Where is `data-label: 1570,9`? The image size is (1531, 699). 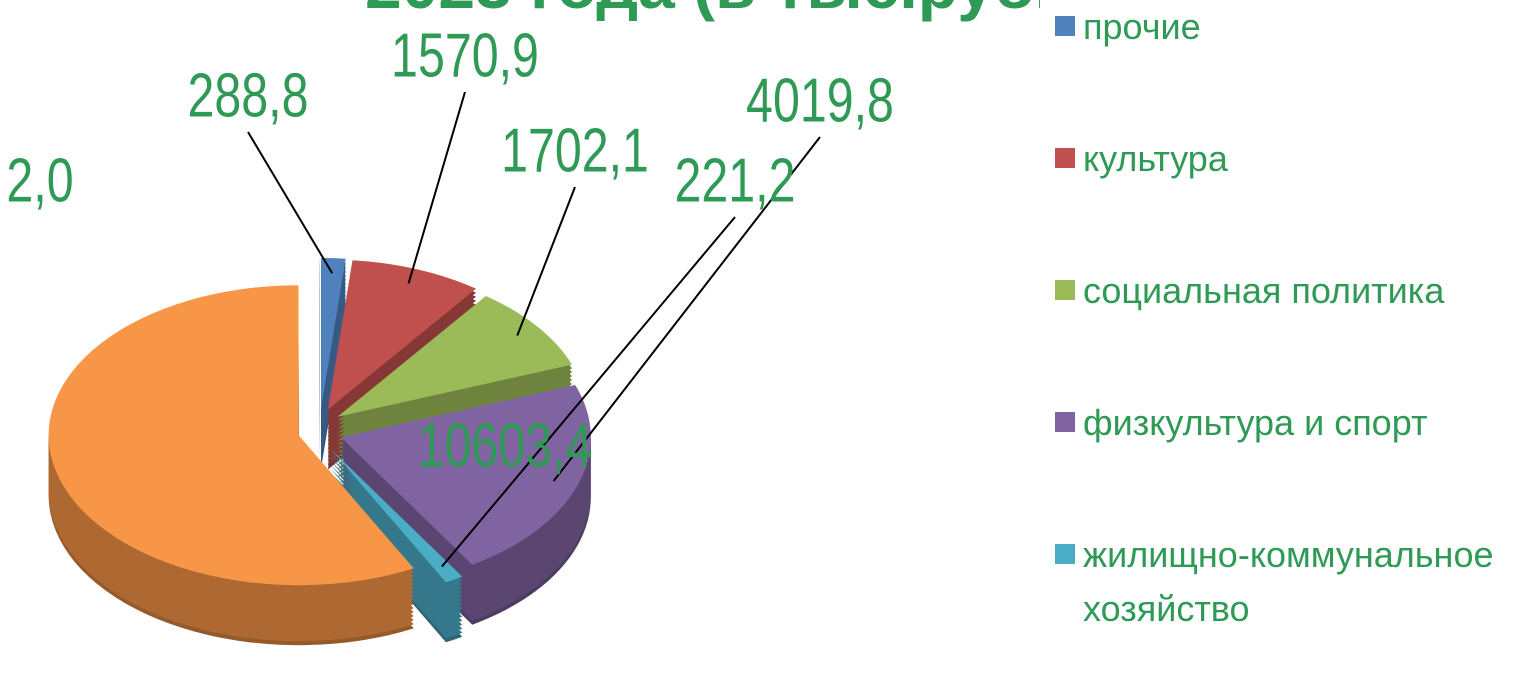 data-label: 1570,9 is located at coordinates (465, 55).